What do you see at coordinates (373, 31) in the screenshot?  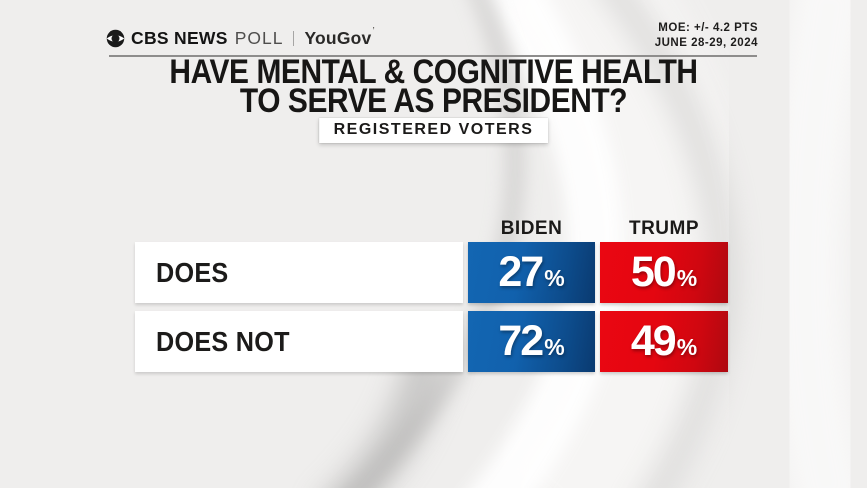 I see `yougov-trademark-tick: ’` at bounding box center [373, 31].